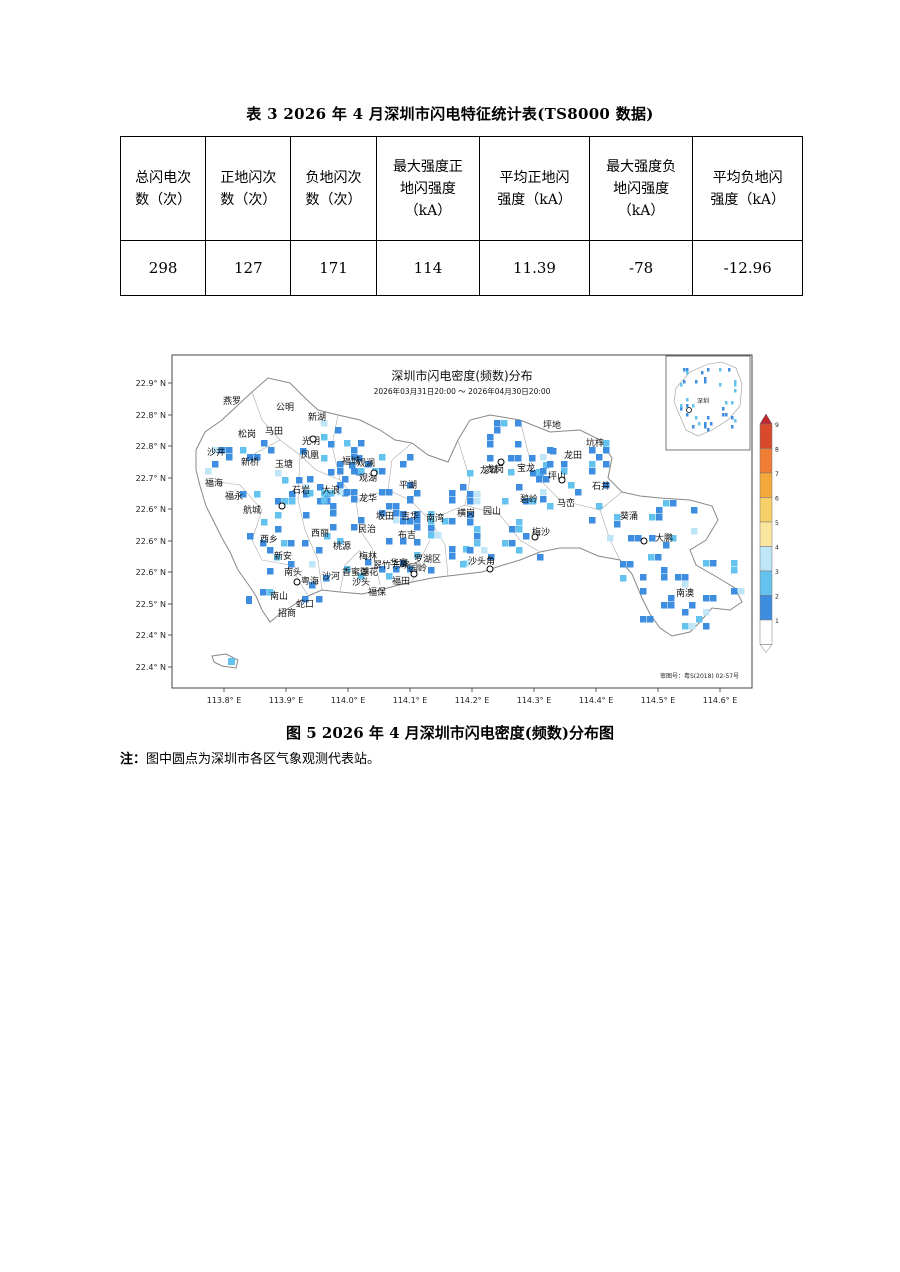  I want to click on place-name: 福海, so click(214, 483).